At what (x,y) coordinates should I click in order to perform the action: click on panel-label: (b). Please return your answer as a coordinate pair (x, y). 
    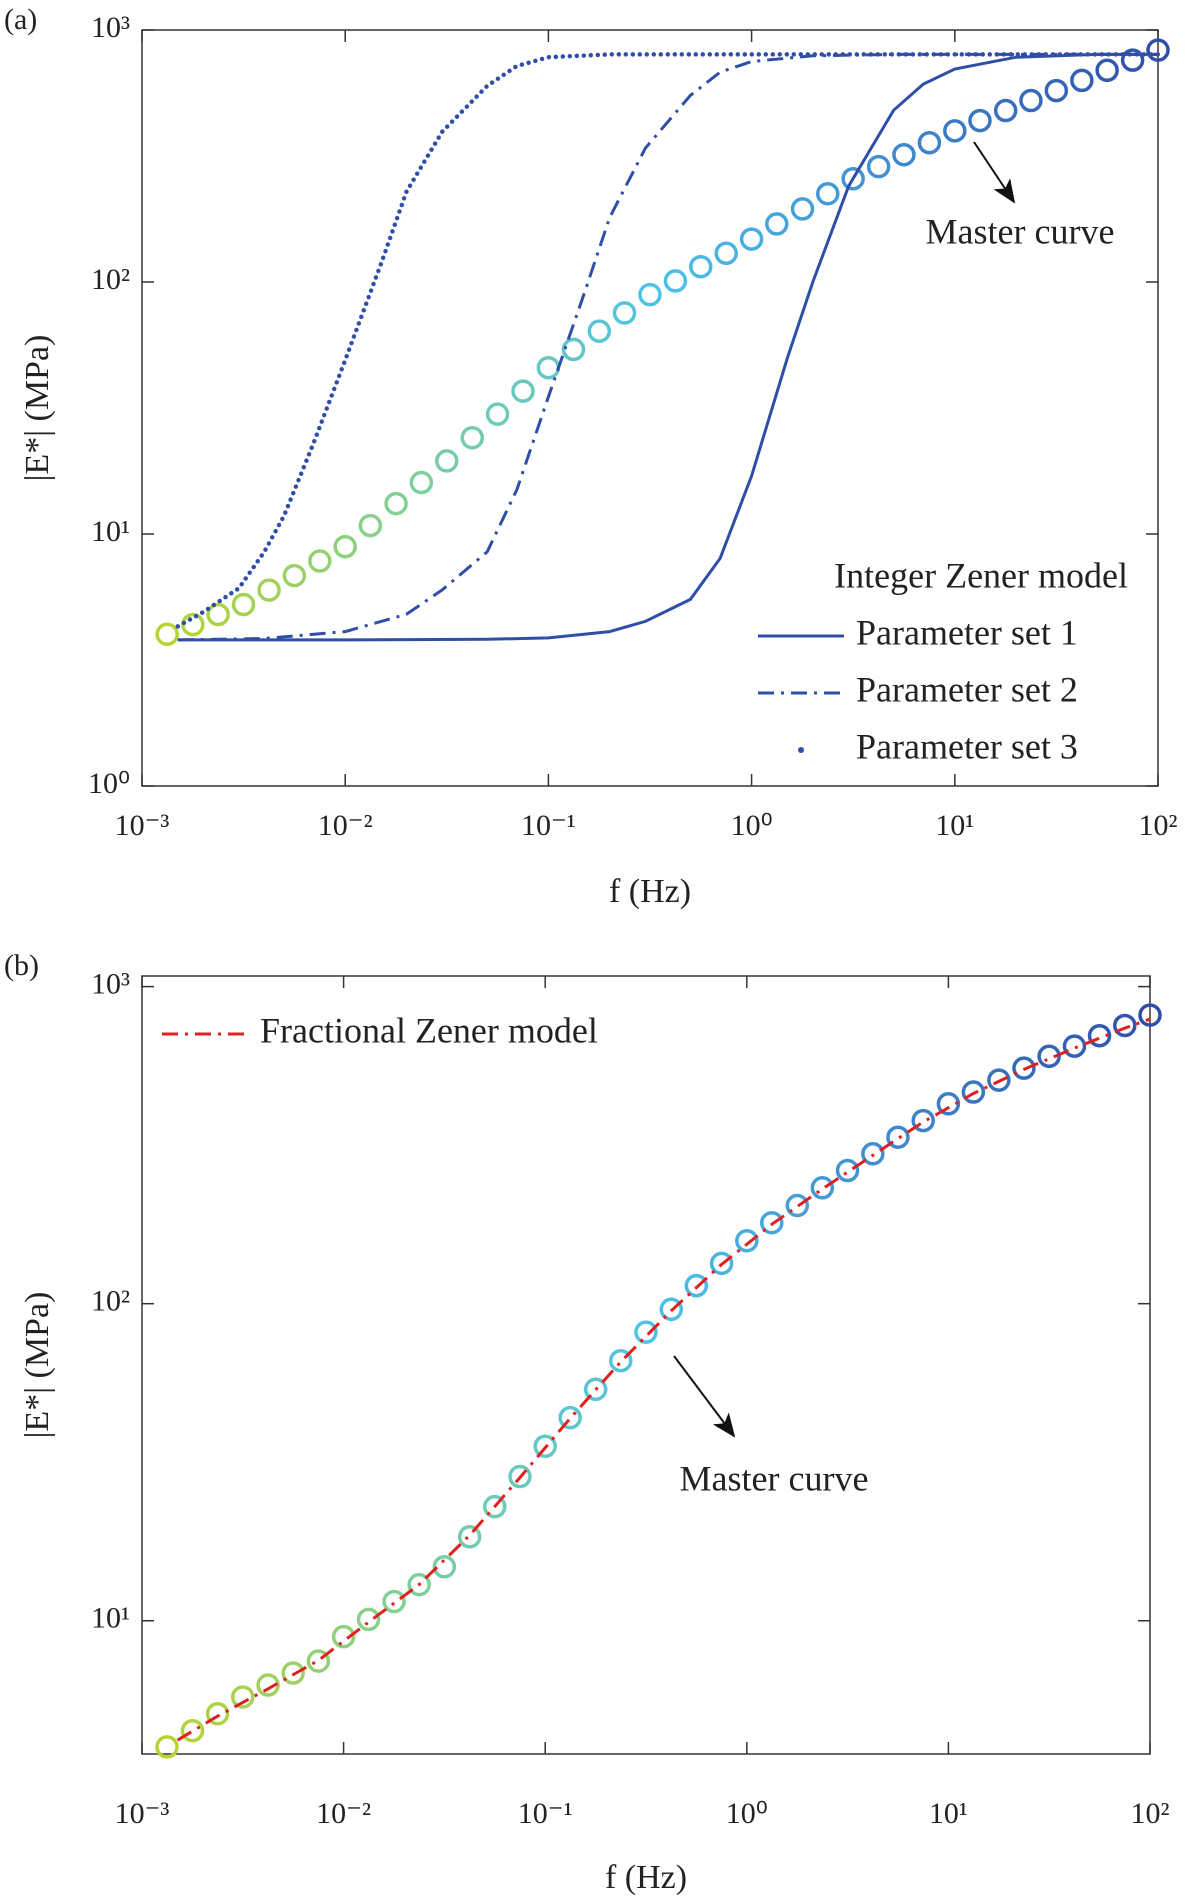
    Looking at the image, I should click on (21, 965).